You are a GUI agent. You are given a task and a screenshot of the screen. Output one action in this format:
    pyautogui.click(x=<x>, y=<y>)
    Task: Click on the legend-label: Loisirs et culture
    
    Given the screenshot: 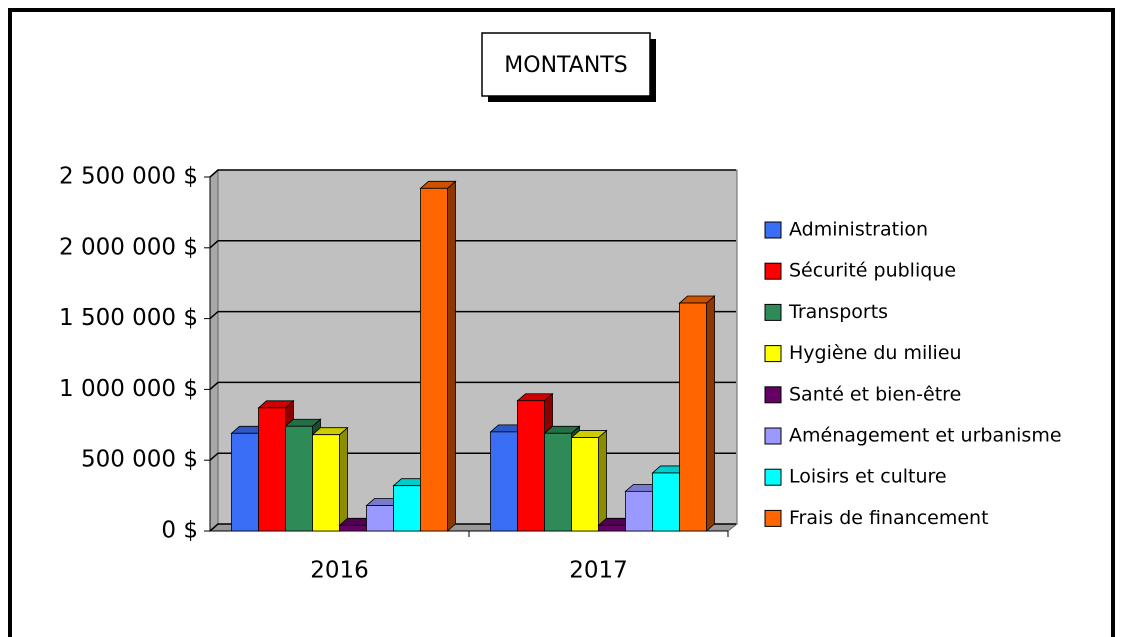 What is the action you would take?
    pyautogui.click(x=868, y=477)
    